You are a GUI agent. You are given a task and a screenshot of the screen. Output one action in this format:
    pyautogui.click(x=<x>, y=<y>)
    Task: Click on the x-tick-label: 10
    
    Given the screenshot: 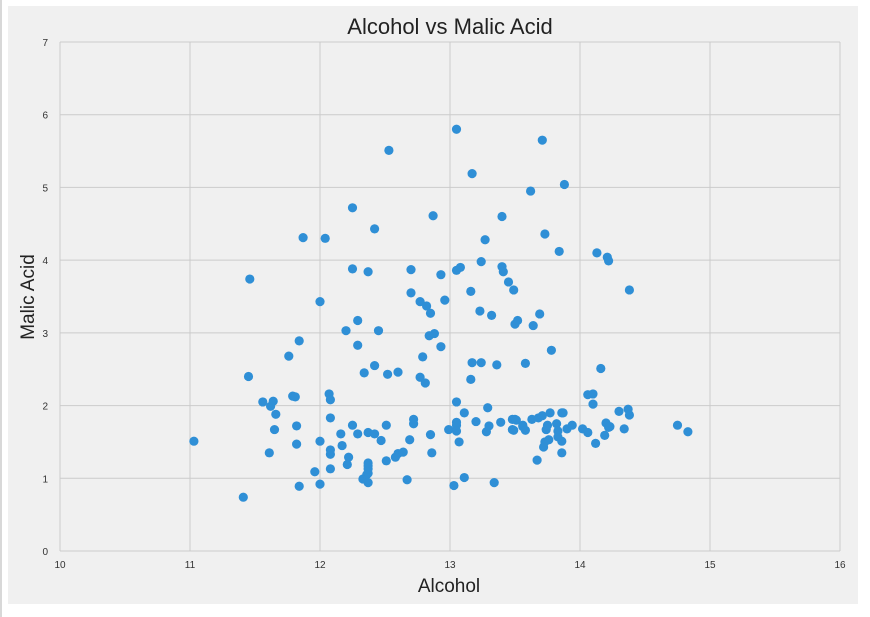 What is the action you would take?
    pyautogui.click(x=60, y=565)
    